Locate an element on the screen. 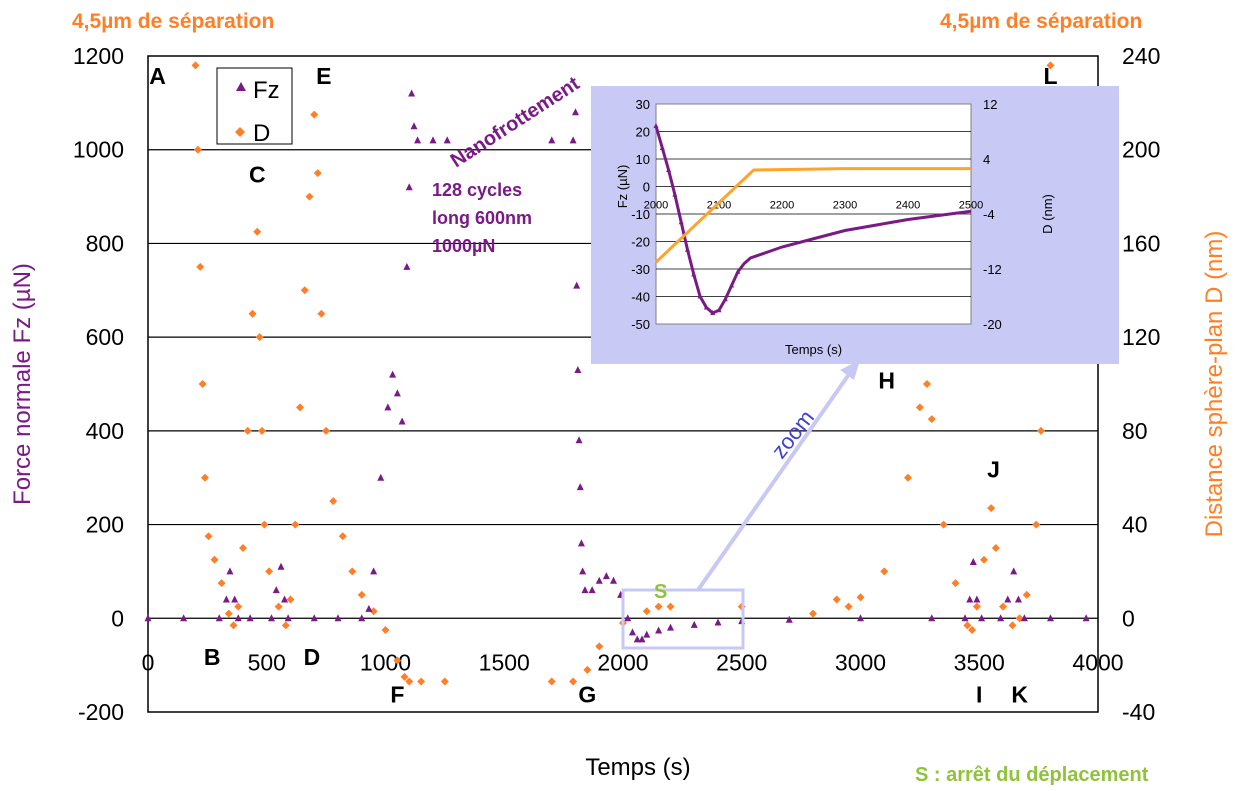 The height and width of the screenshot is (791, 1246). y2-tick-label: 160 is located at coordinates (1141, 243).